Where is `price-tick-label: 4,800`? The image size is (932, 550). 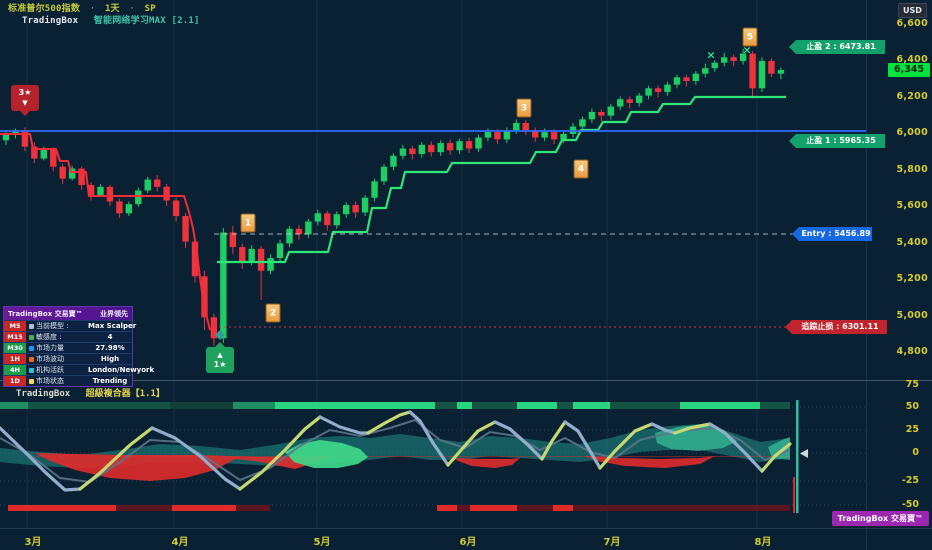 price-tick-label: 4,800 is located at coordinates (912, 351).